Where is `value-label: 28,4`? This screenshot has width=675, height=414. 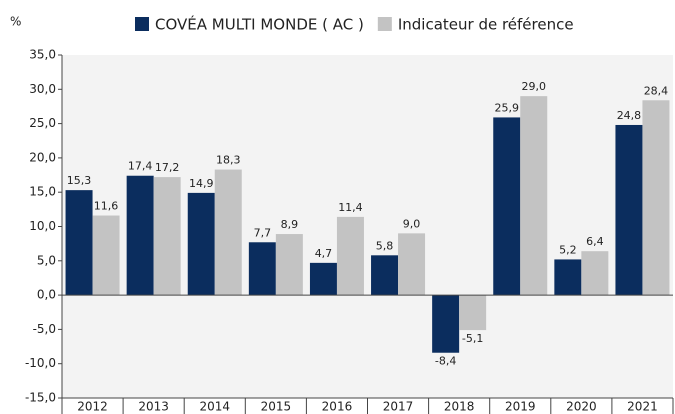 value-label: 28,4 is located at coordinates (656, 90).